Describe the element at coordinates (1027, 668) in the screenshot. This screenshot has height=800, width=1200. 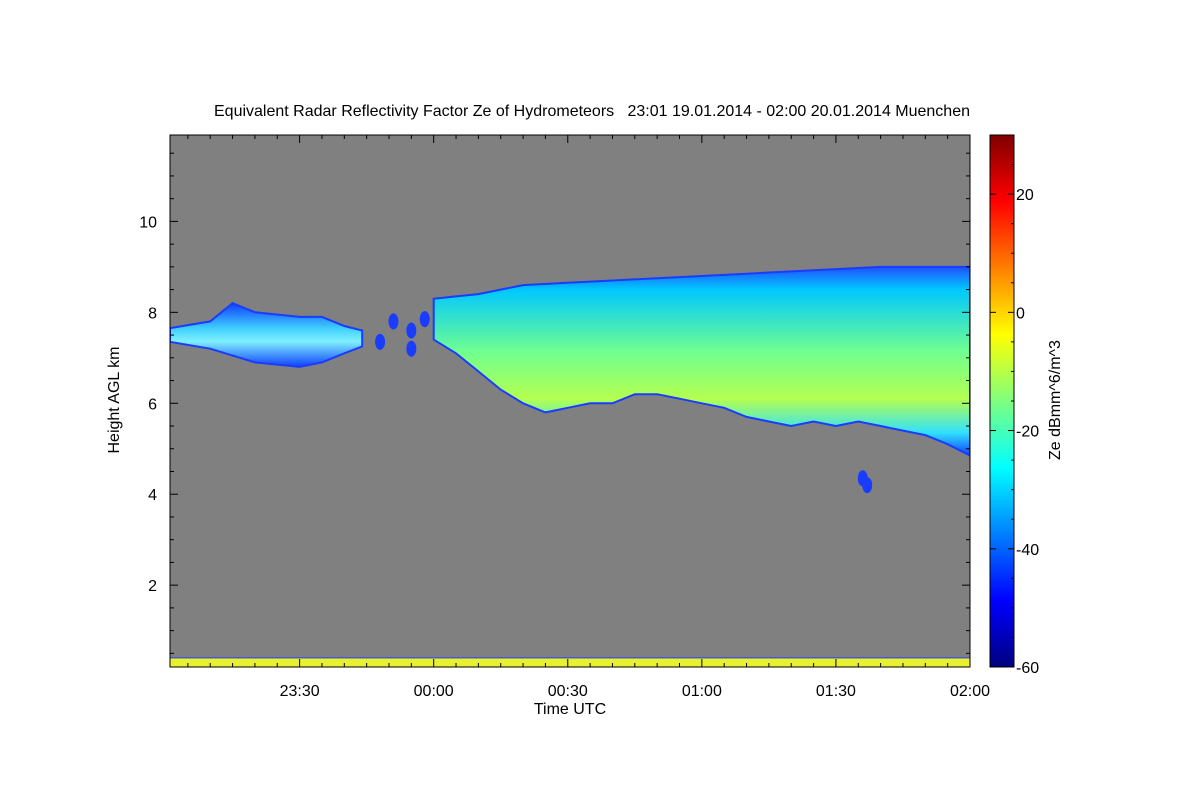
I see `colorbar-tick-label: -60` at that location.